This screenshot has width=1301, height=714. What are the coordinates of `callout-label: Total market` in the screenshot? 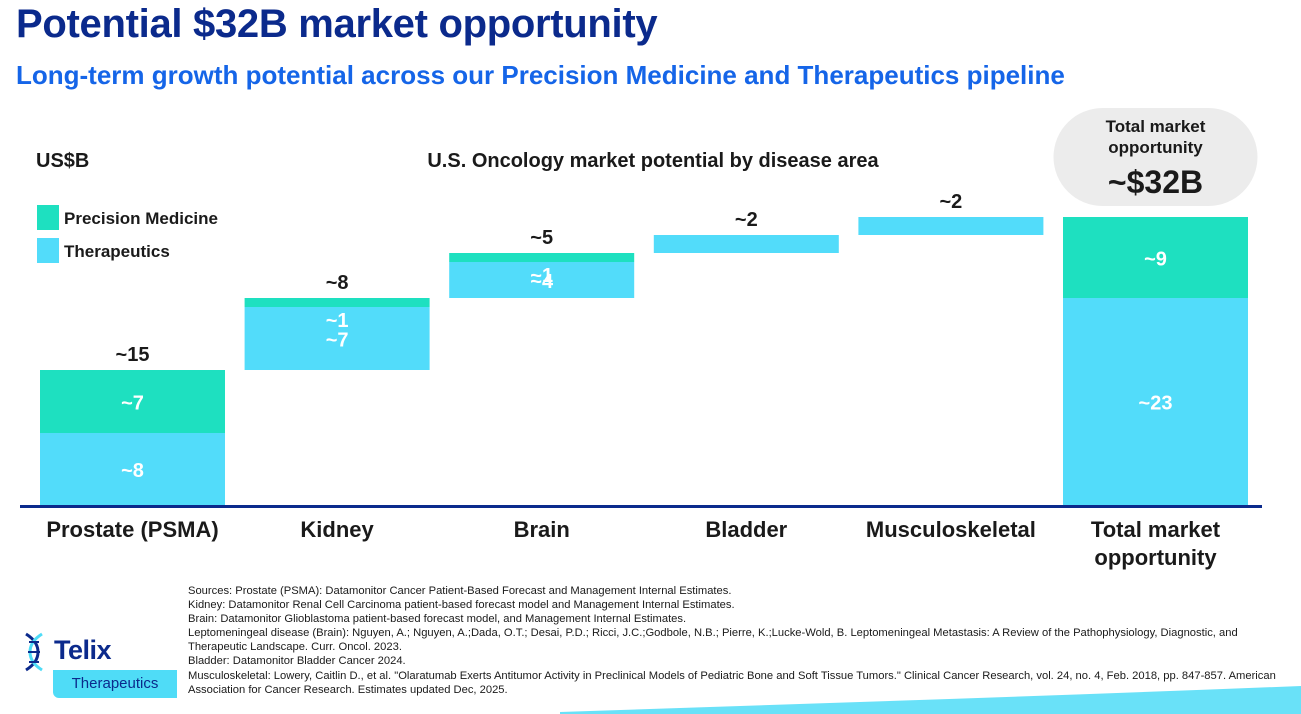 It's located at (1156, 126).